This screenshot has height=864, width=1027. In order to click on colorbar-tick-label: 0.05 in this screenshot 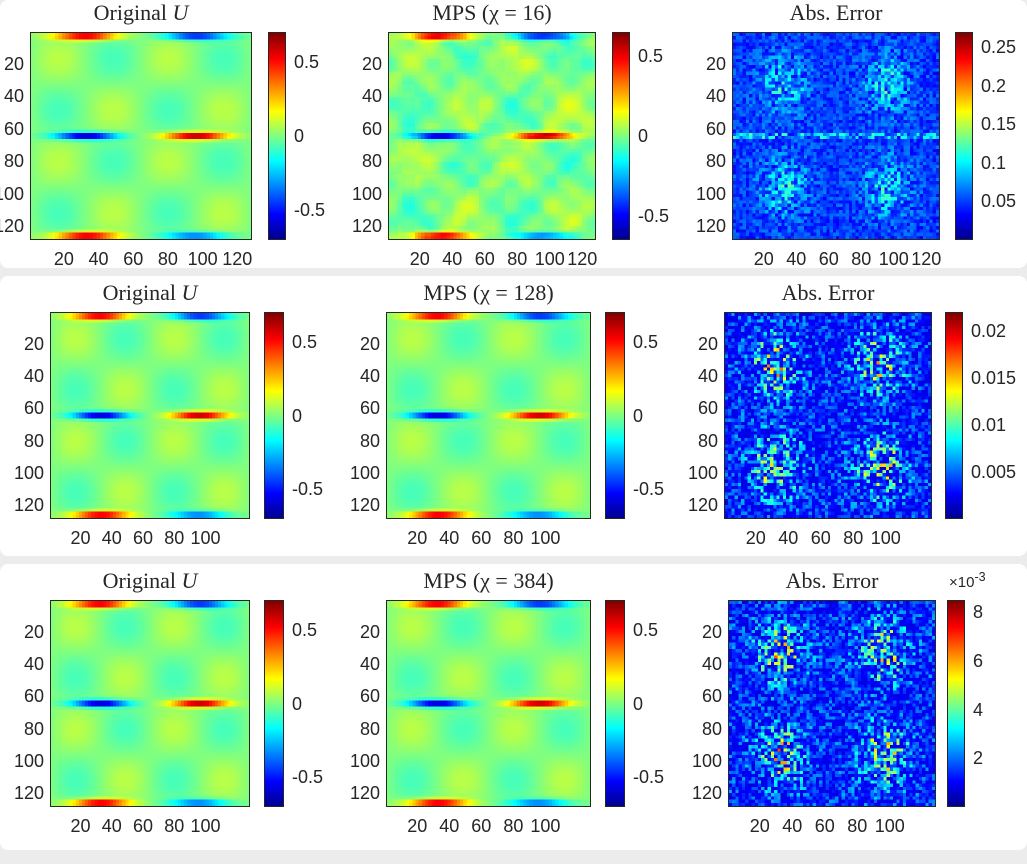, I will do `click(998, 201)`.